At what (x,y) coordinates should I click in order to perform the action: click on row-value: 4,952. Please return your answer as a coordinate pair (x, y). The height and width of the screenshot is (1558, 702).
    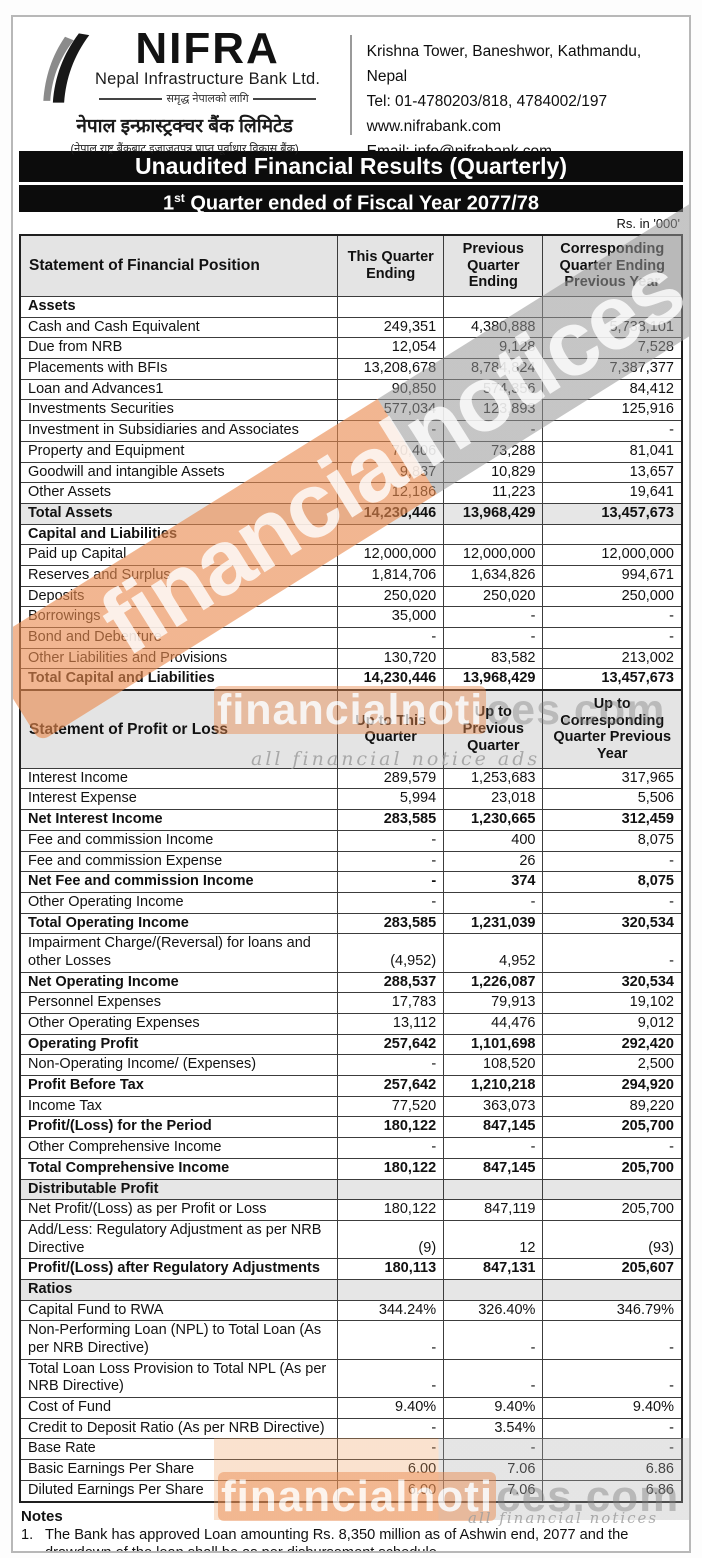
    Looking at the image, I should click on (493, 953).